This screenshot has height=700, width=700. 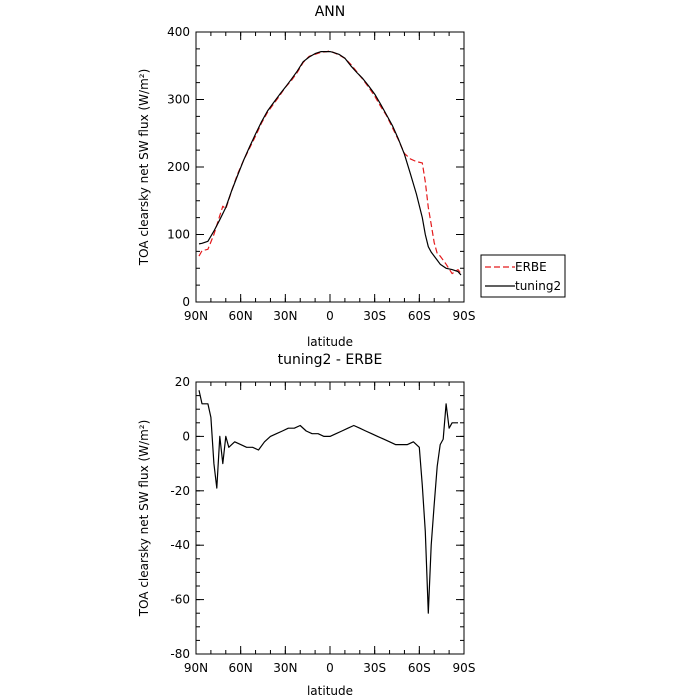 I want to click on legend: ERBE tuning2, so click(x=523, y=276).